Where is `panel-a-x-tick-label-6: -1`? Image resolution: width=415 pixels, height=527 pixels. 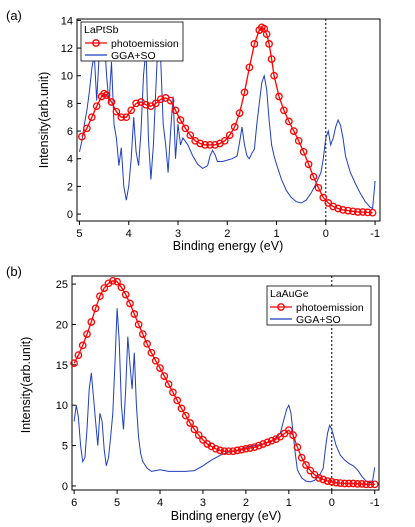
panel-a-x-tick-label-6: -1 is located at coordinates (375, 234).